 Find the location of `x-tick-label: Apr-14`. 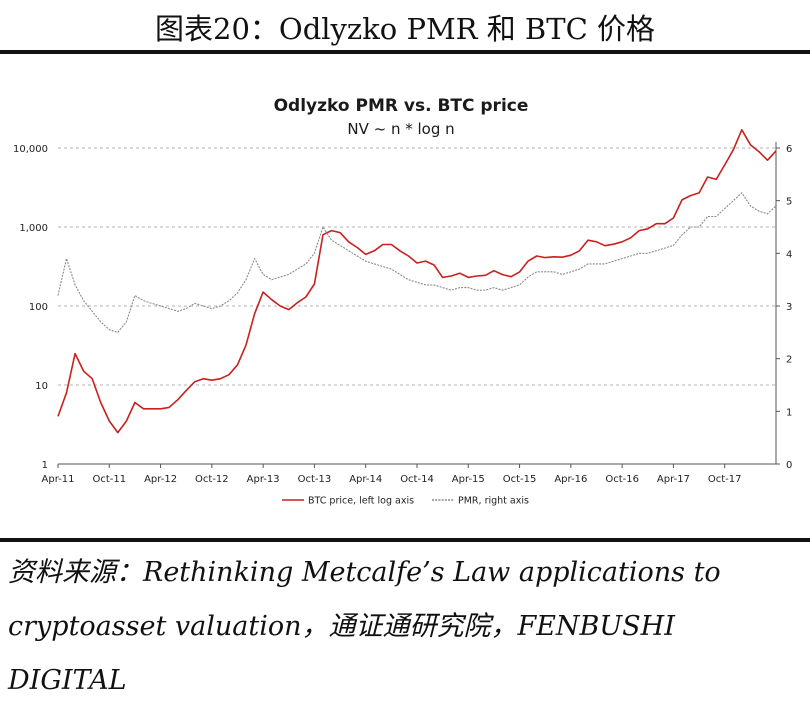

x-tick-label: Apr-14 is located at coordinates (365, 479).